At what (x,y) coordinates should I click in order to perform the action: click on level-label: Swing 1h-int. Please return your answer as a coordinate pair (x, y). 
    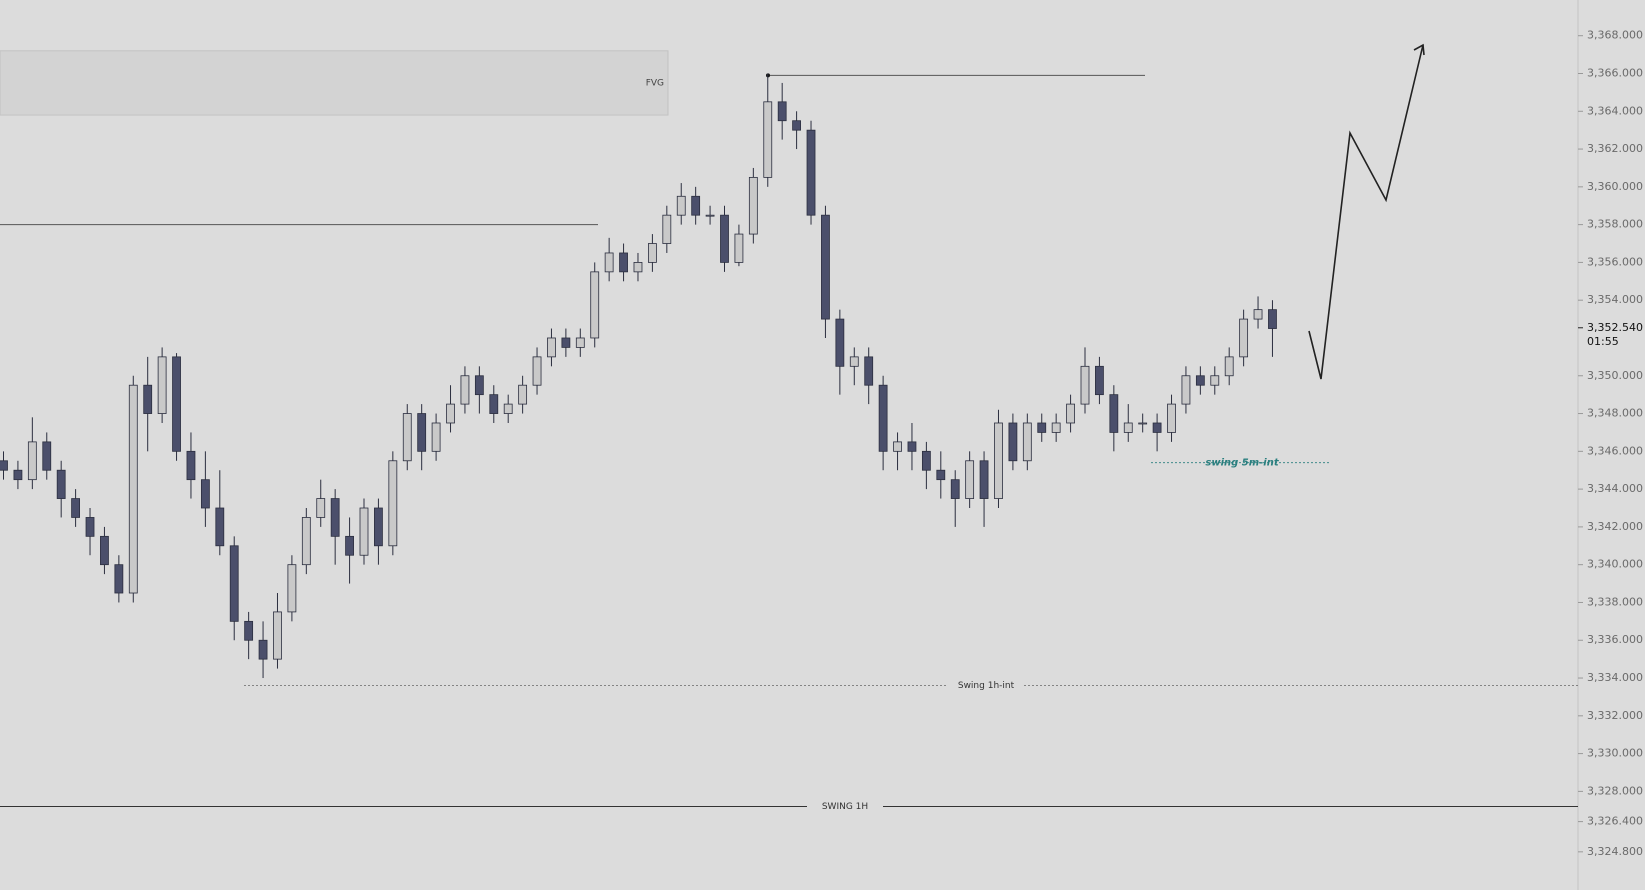
    Looking at the image, I should click on (986, 686).